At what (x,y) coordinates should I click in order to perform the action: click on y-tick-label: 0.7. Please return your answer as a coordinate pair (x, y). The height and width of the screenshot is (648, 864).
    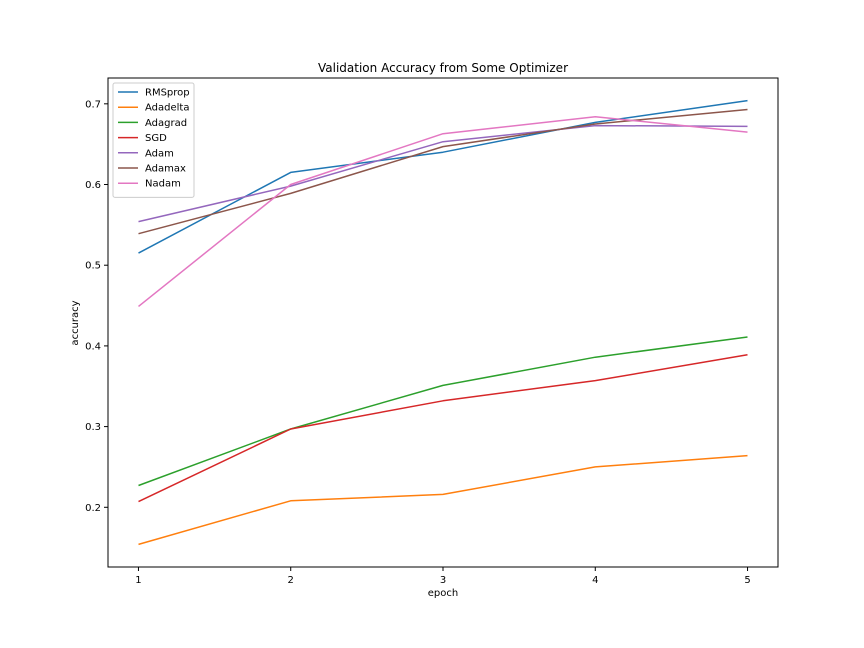
    Looking at the image, I should click on (93, 104).